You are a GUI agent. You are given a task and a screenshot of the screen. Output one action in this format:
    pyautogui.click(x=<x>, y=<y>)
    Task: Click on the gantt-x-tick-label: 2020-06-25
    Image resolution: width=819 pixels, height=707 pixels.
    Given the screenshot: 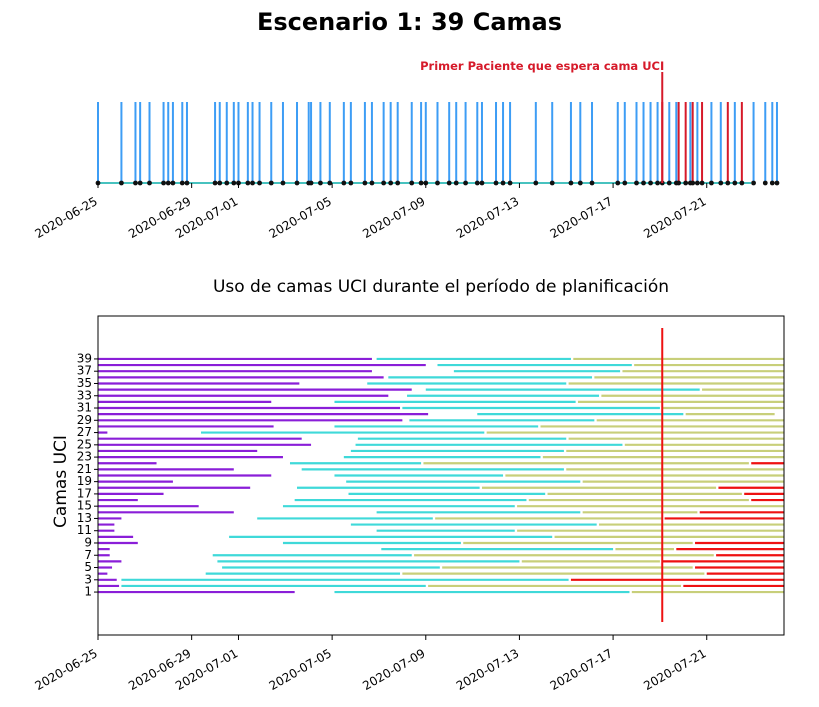 What is the action you would take?
    pyautogui.click(x=65, y=669)
    